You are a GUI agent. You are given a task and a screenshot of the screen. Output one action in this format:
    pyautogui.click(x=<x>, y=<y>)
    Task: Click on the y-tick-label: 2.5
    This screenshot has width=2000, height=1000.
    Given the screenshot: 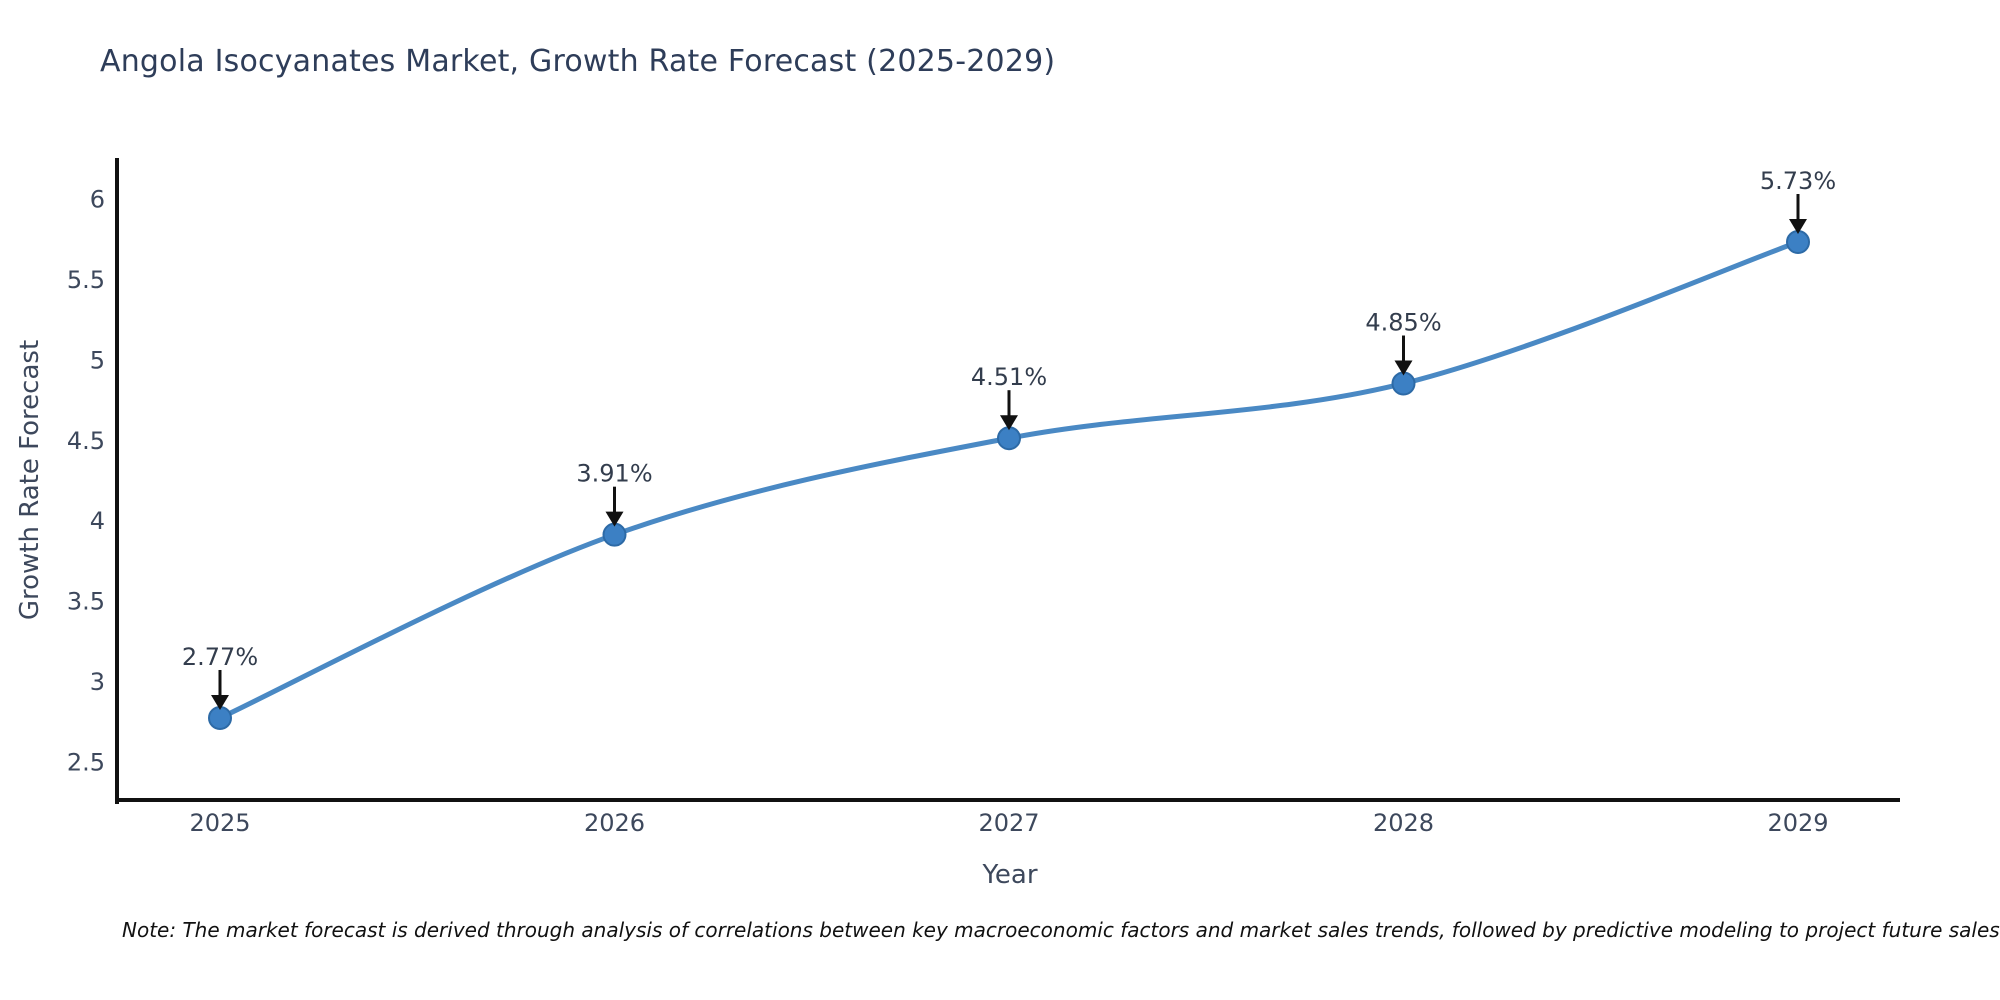 What is the action you would take?
    pyautogui.click(x=86, y=762)
    